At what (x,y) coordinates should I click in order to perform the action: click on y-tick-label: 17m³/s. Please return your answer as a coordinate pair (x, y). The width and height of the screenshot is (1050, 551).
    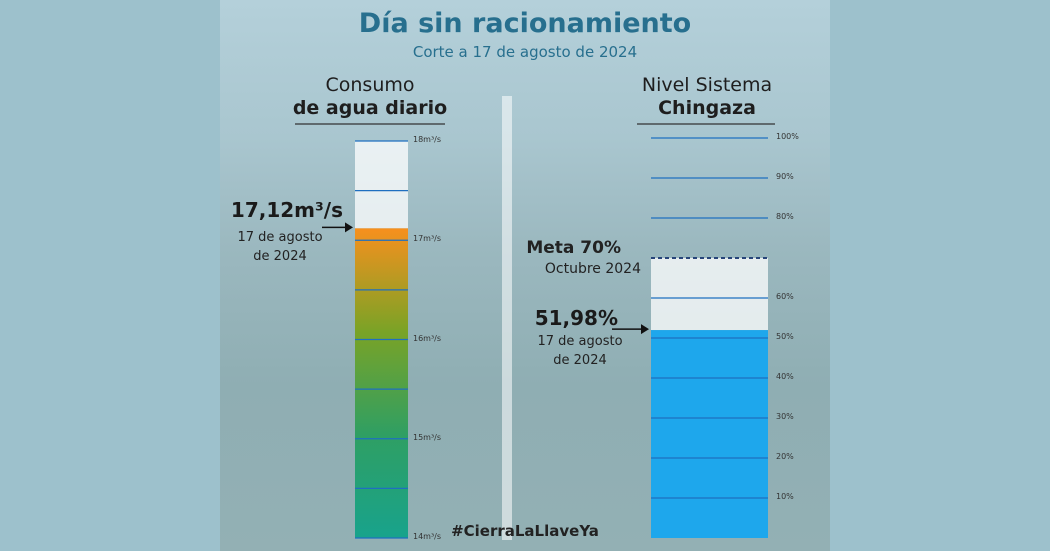
    Looking at the image, I should click on (427, 239).